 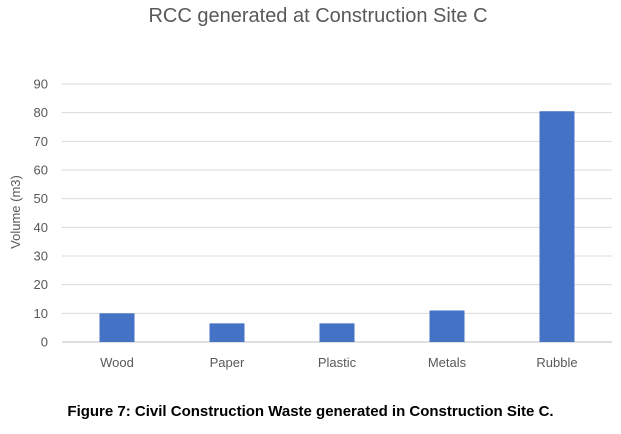 What do you see at coordinates (41, 141) in the screenshot?
I see `y-tick-label: 70` at bounding box center [41, 141].